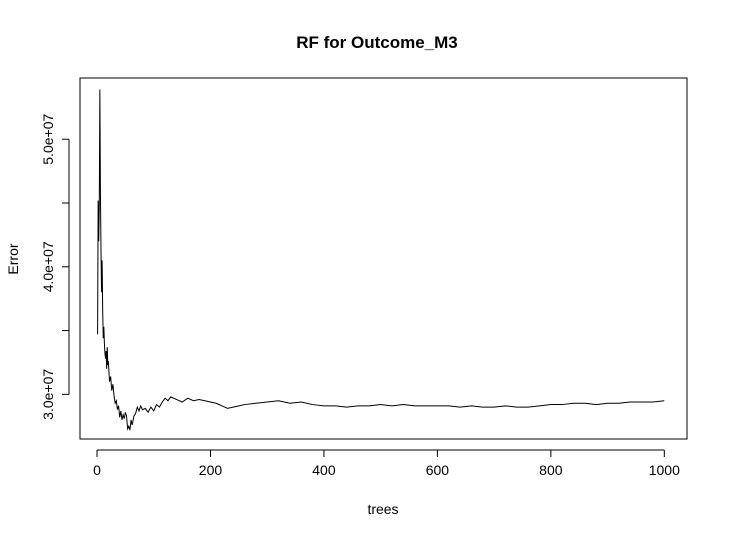 This screenshot has width=729, height=538. Describe the element at coordinates (551, 470) in the screenshot. I see `x-tick-label: 800` at that location.